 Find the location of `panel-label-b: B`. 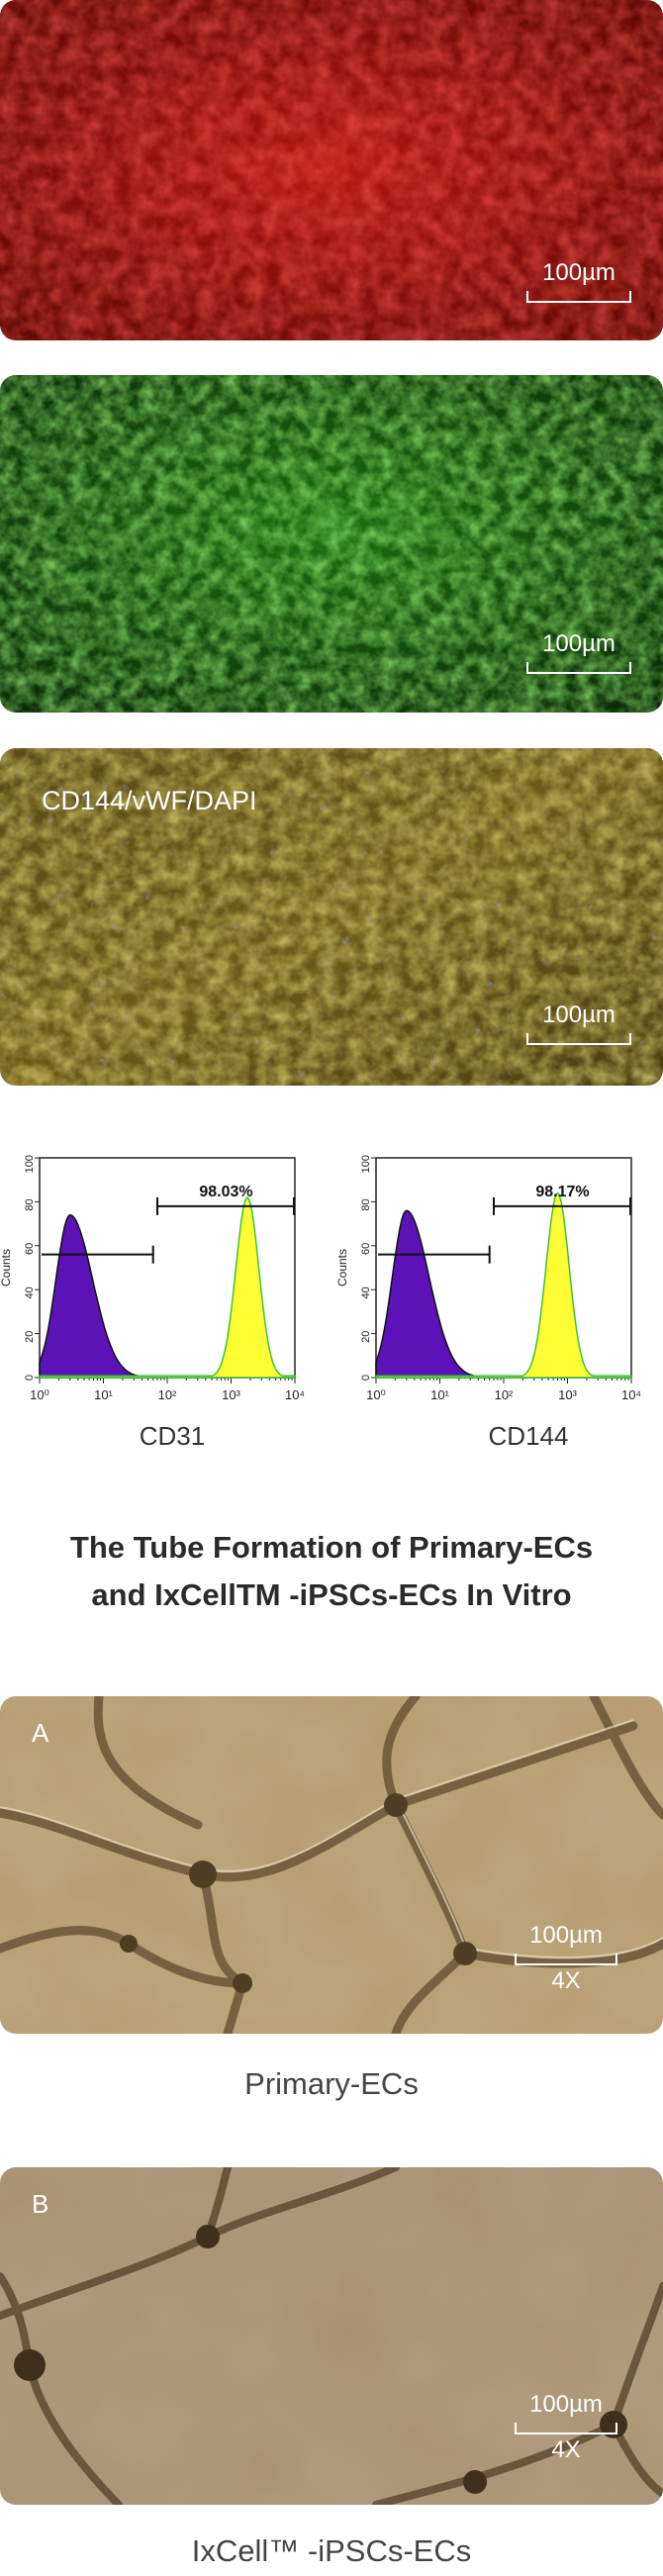

panel-label-b: B is located at coordinates (40, 2204).